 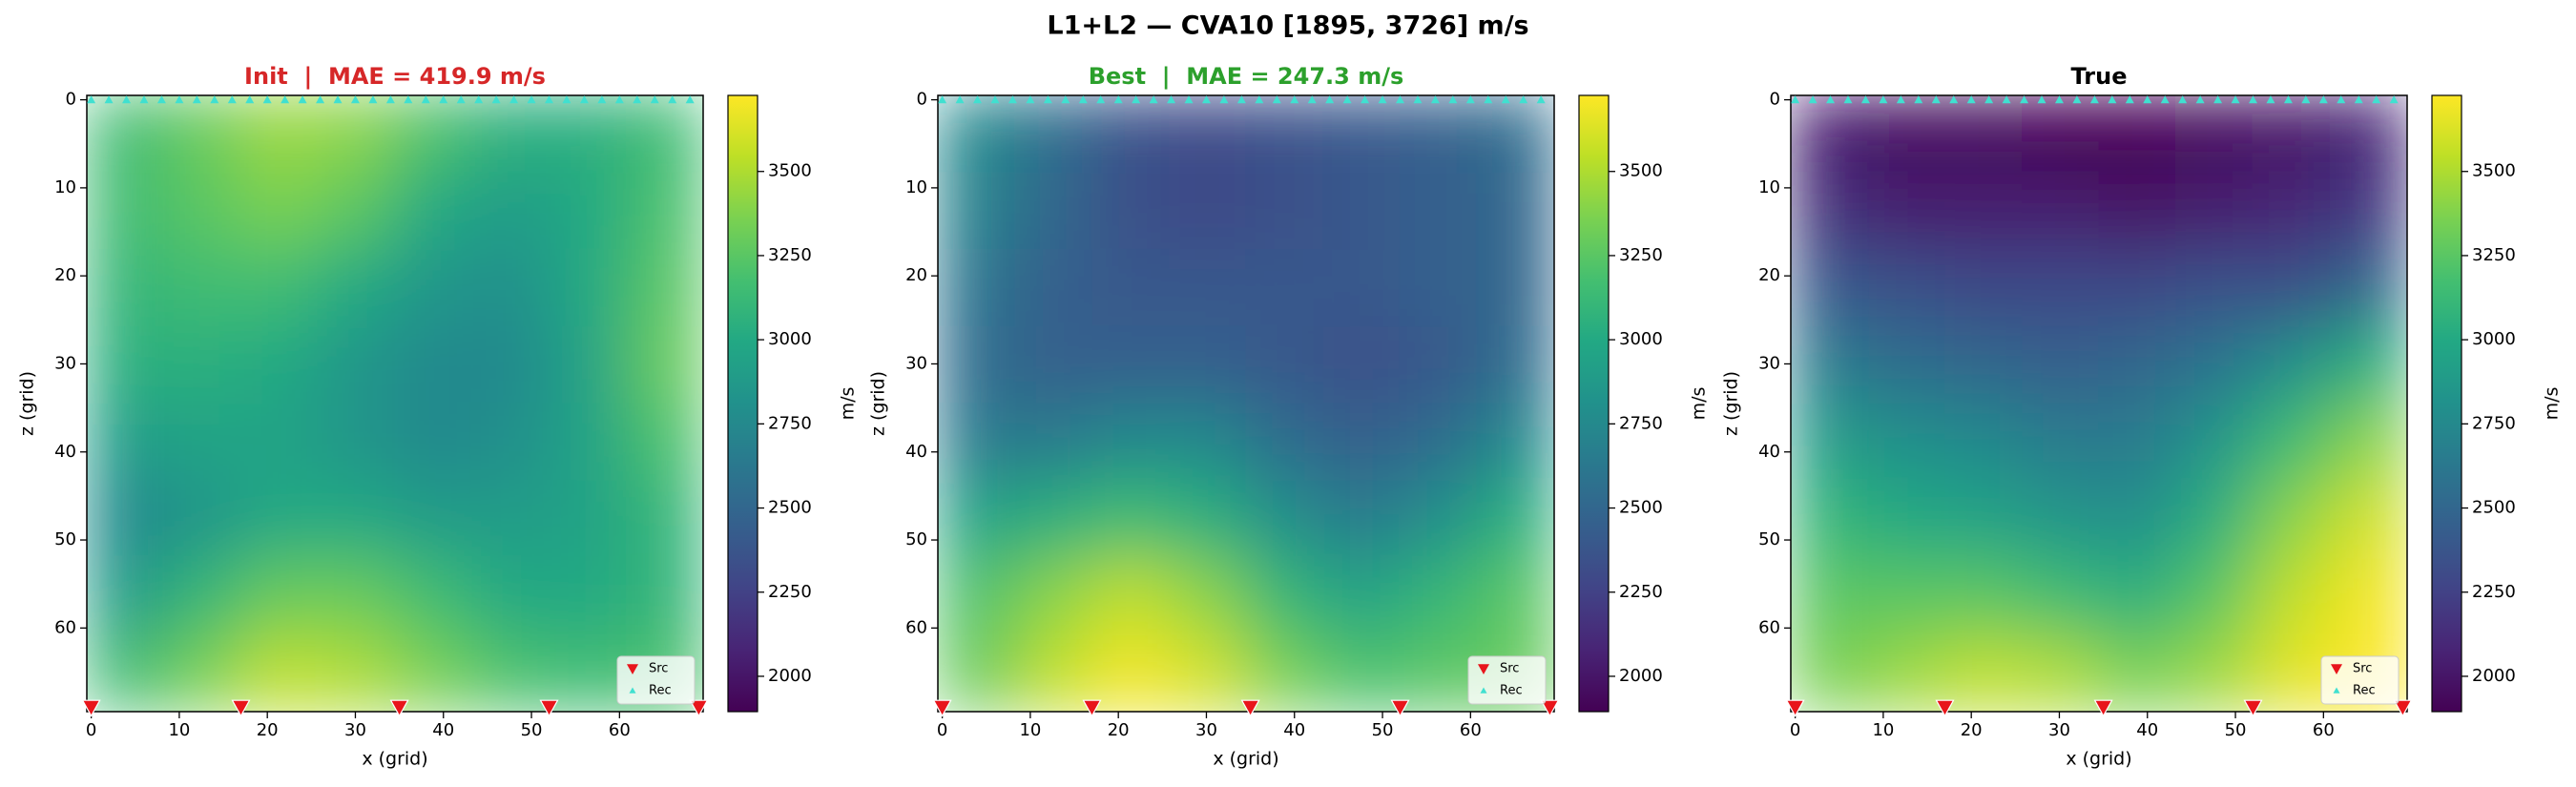 What do you see at coordinates (2552, 404) in the screenshot?
I see `colorbar-label: m/s` at bounding box center [2552, 404].